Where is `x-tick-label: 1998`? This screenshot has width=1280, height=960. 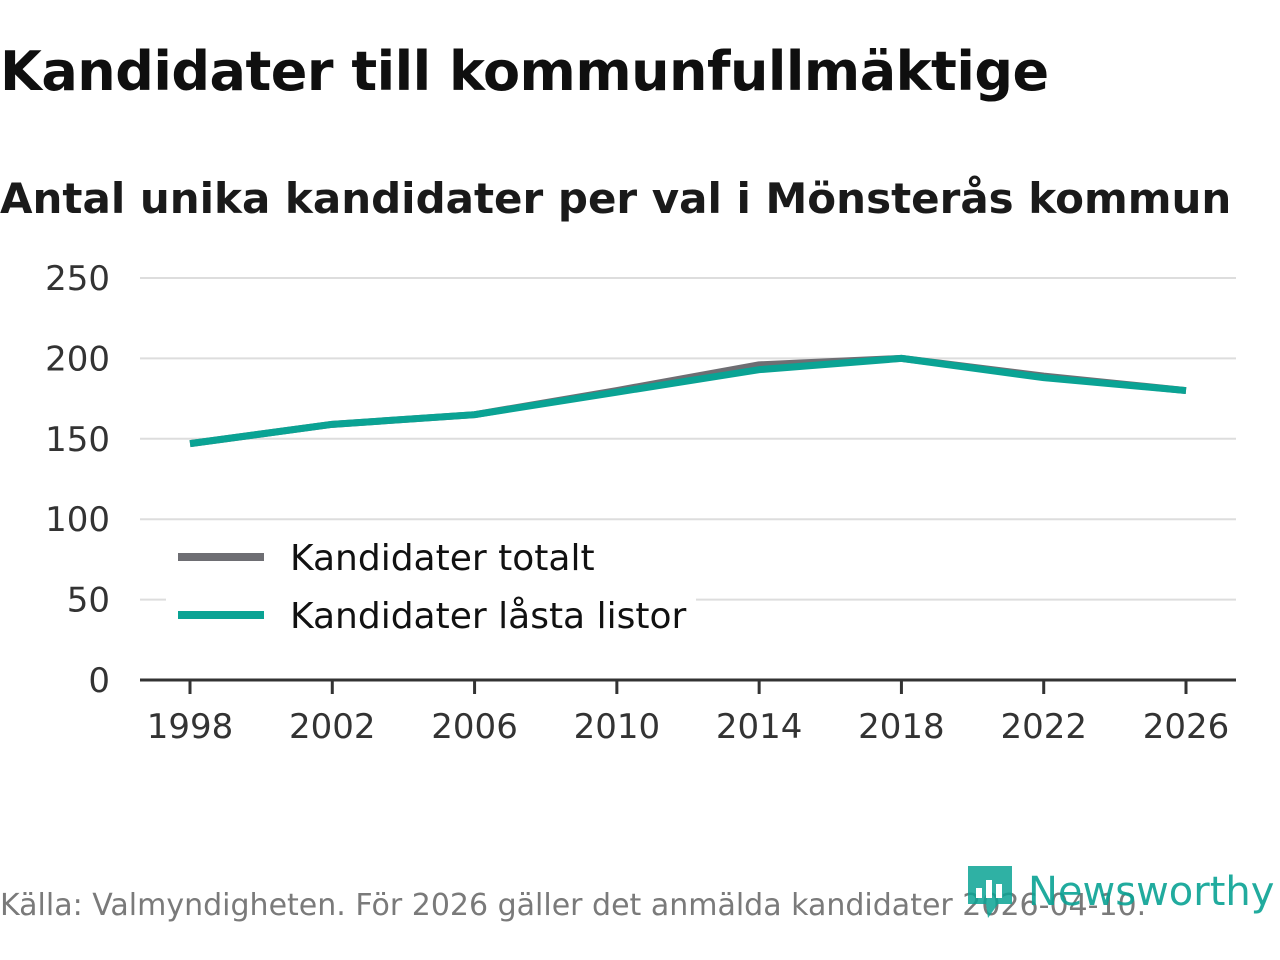 x-tick-label: 1998 is located at coordinates (190, 727).